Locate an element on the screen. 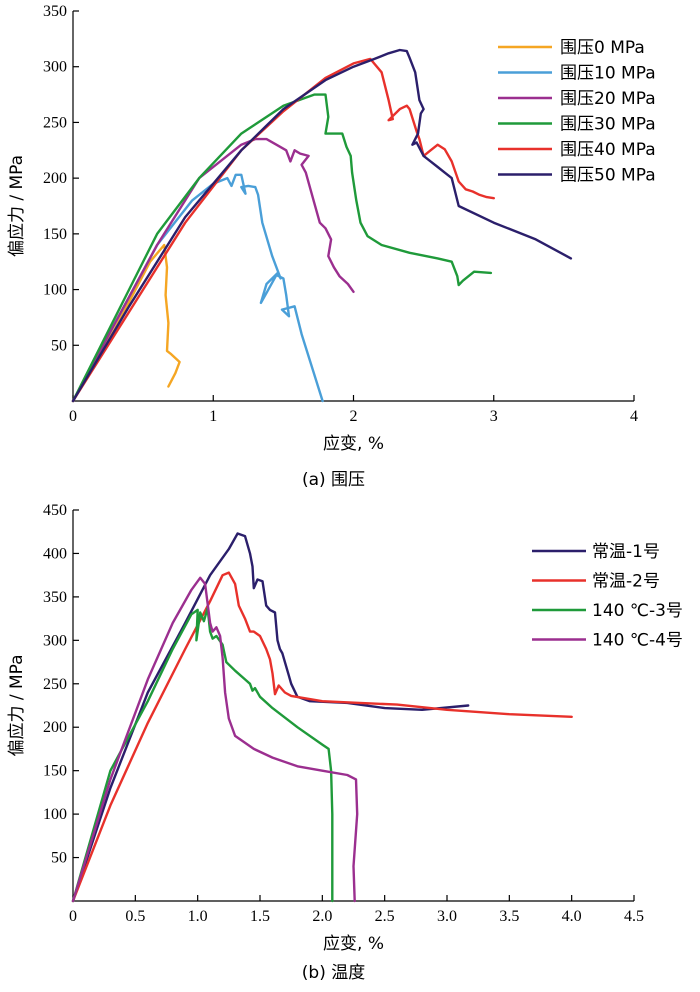  chart-b-legend-label: 常温-1号 is located at coordinates (626, 552).